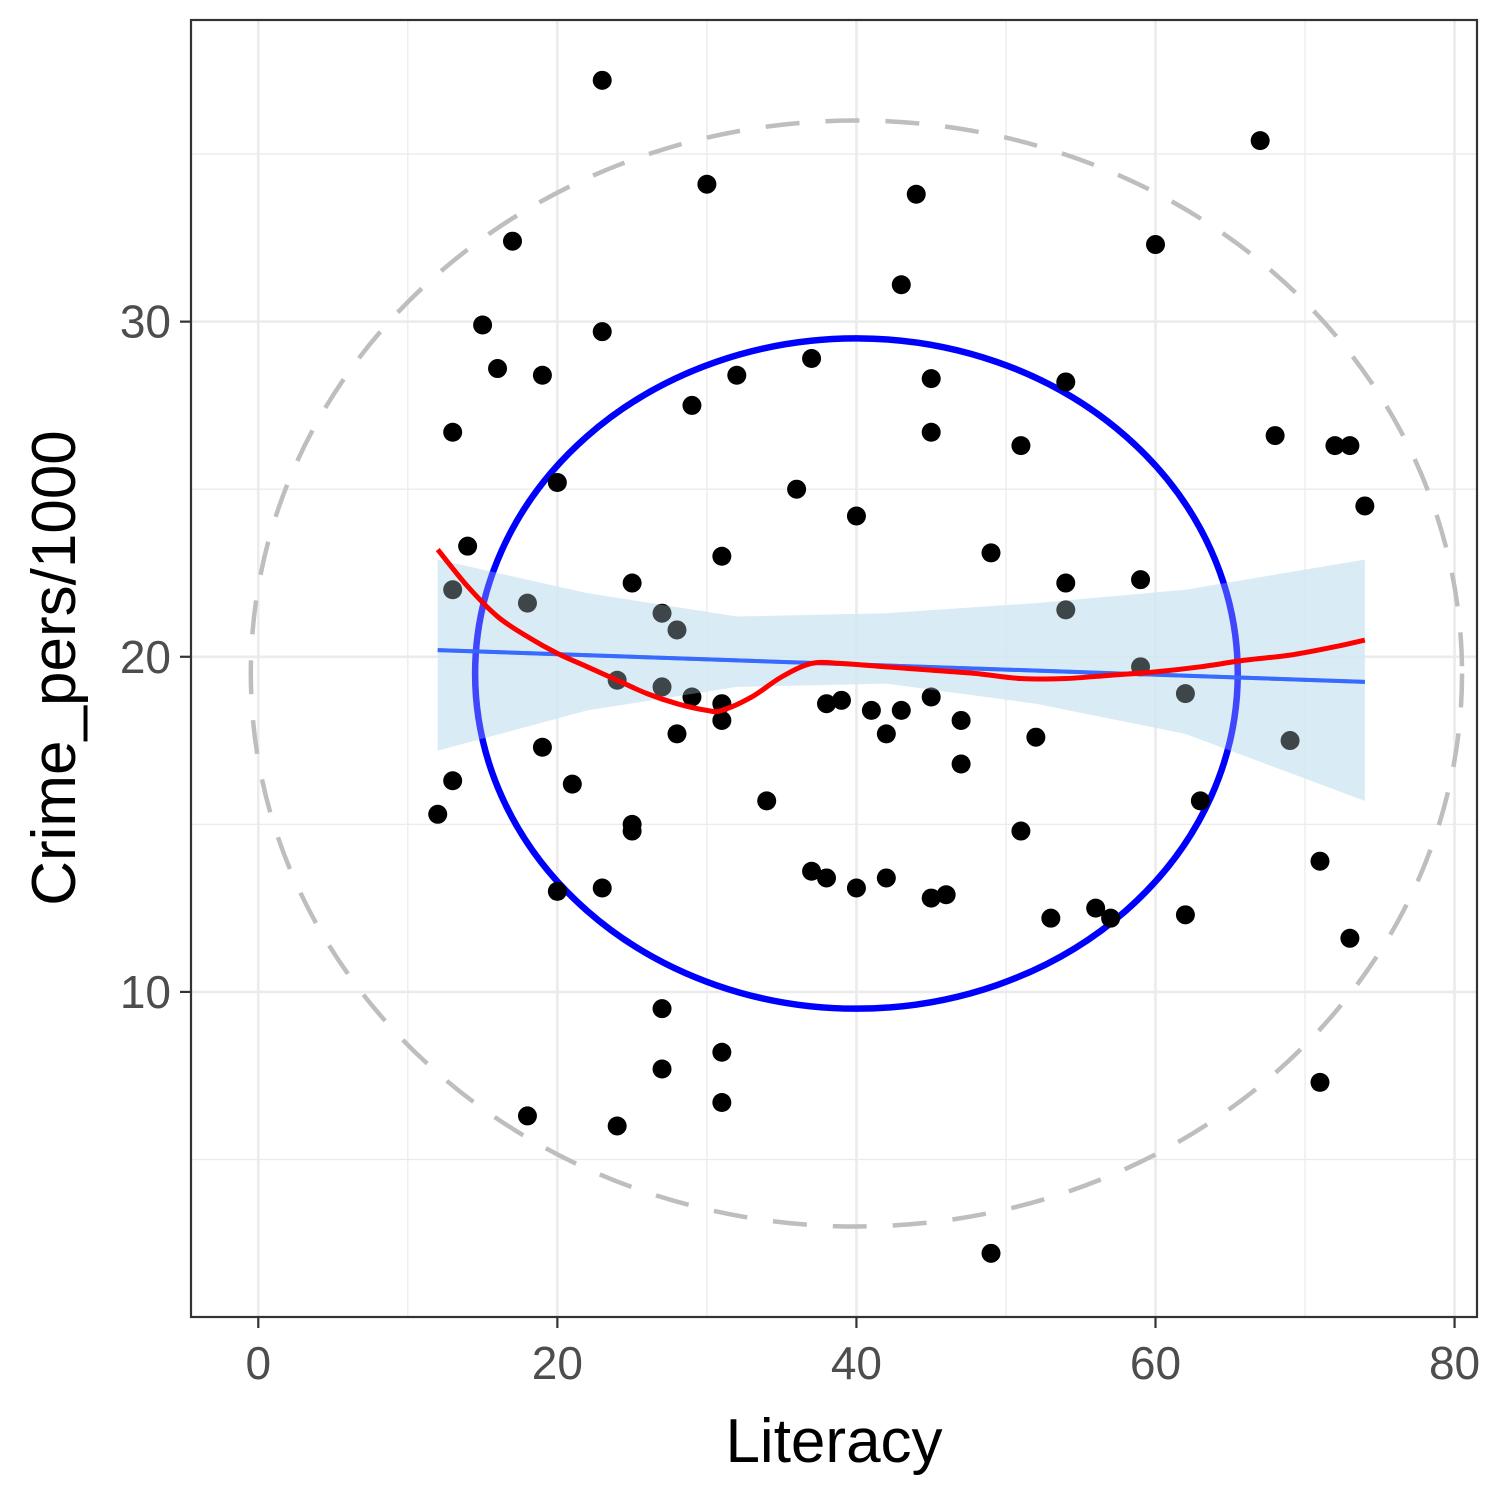  I want to click on x-tick-label: 20, so click(557, 1363).